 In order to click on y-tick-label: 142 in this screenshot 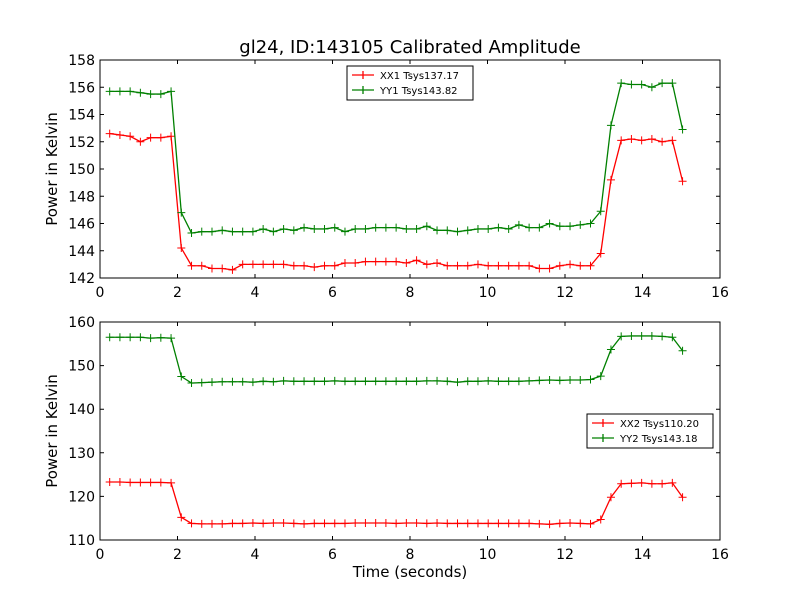, I will do `click(81, 279)`.